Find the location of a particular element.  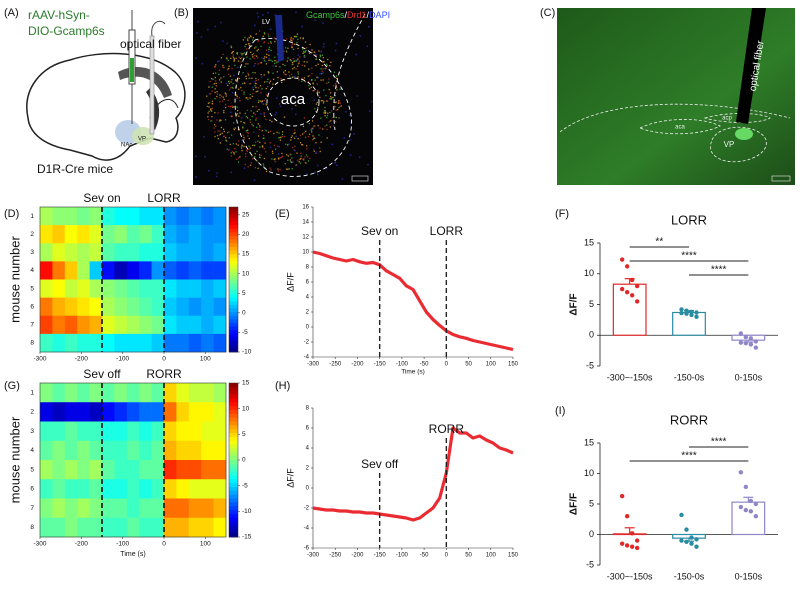

fiber-cable is located at coordinates (158, 28).